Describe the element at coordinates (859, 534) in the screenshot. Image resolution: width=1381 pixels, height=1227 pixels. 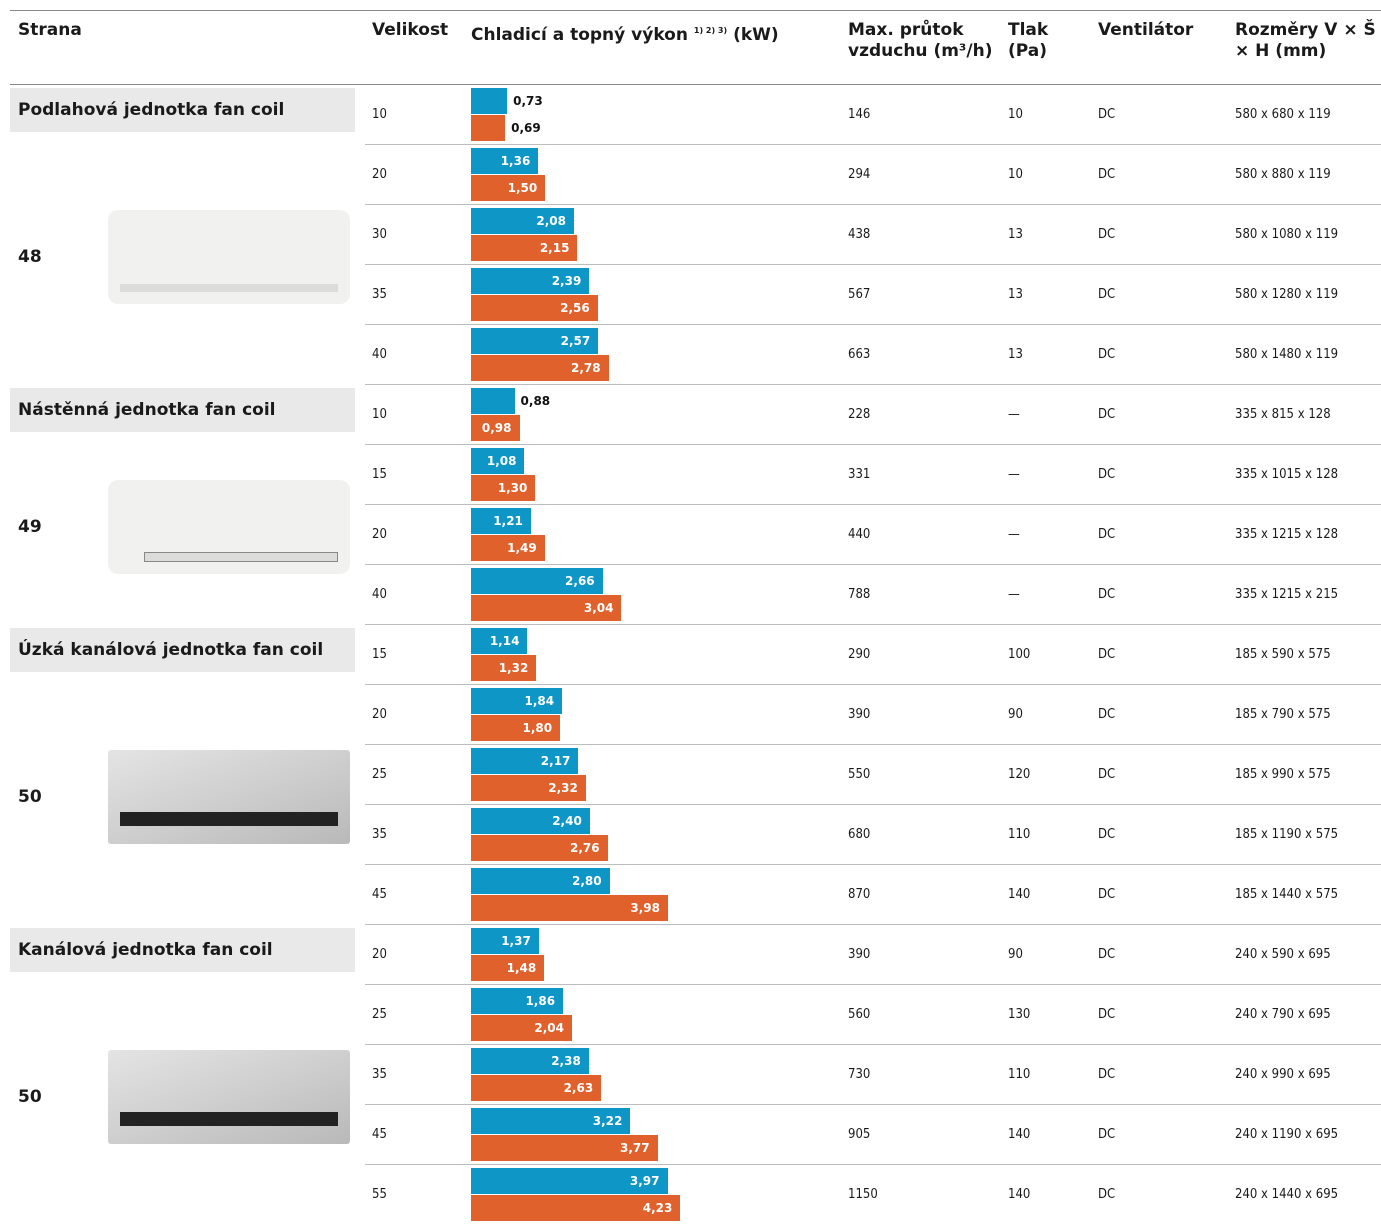
I see `airflow: 440` at that location.